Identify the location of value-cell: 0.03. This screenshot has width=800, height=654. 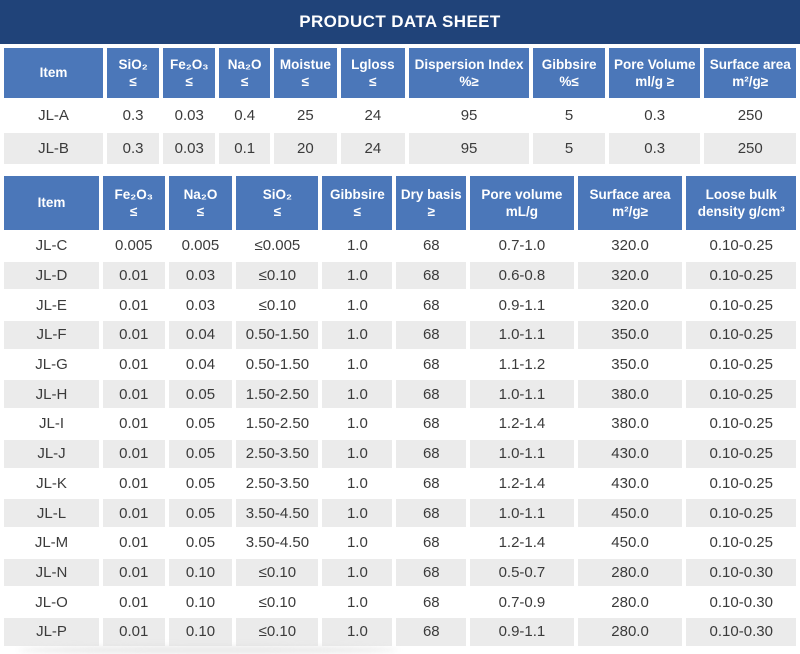
(189, 148).